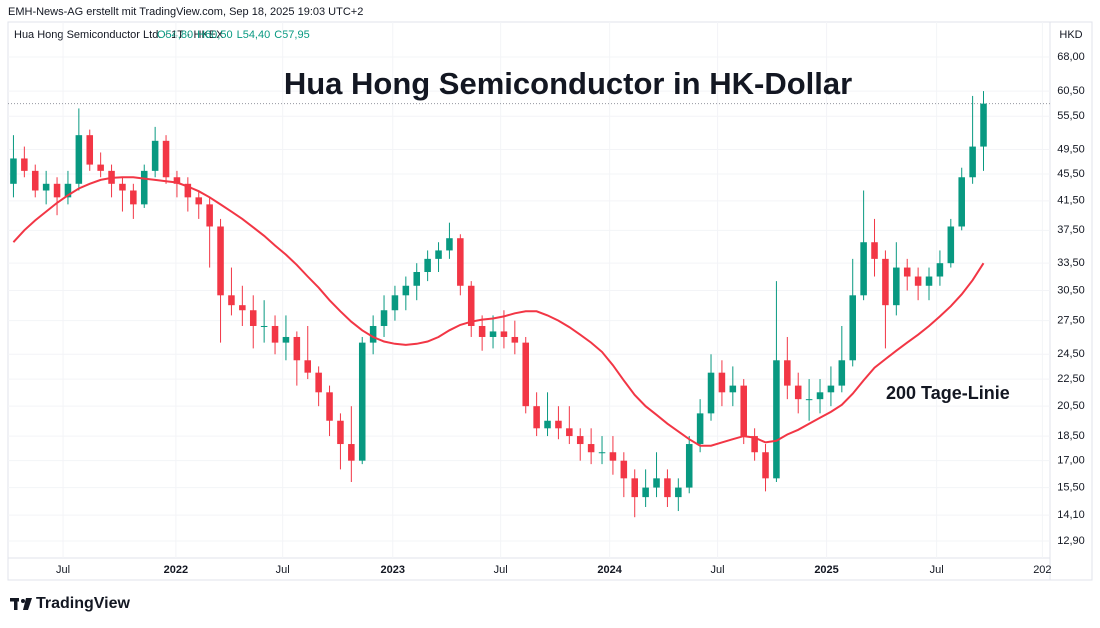 The width and height of the screenshot is (1100, 628). What do you see at coordinates (1042, 570) in the screenshot?
I see `x-tick-label: 202` at bounding box center [1042, 570].